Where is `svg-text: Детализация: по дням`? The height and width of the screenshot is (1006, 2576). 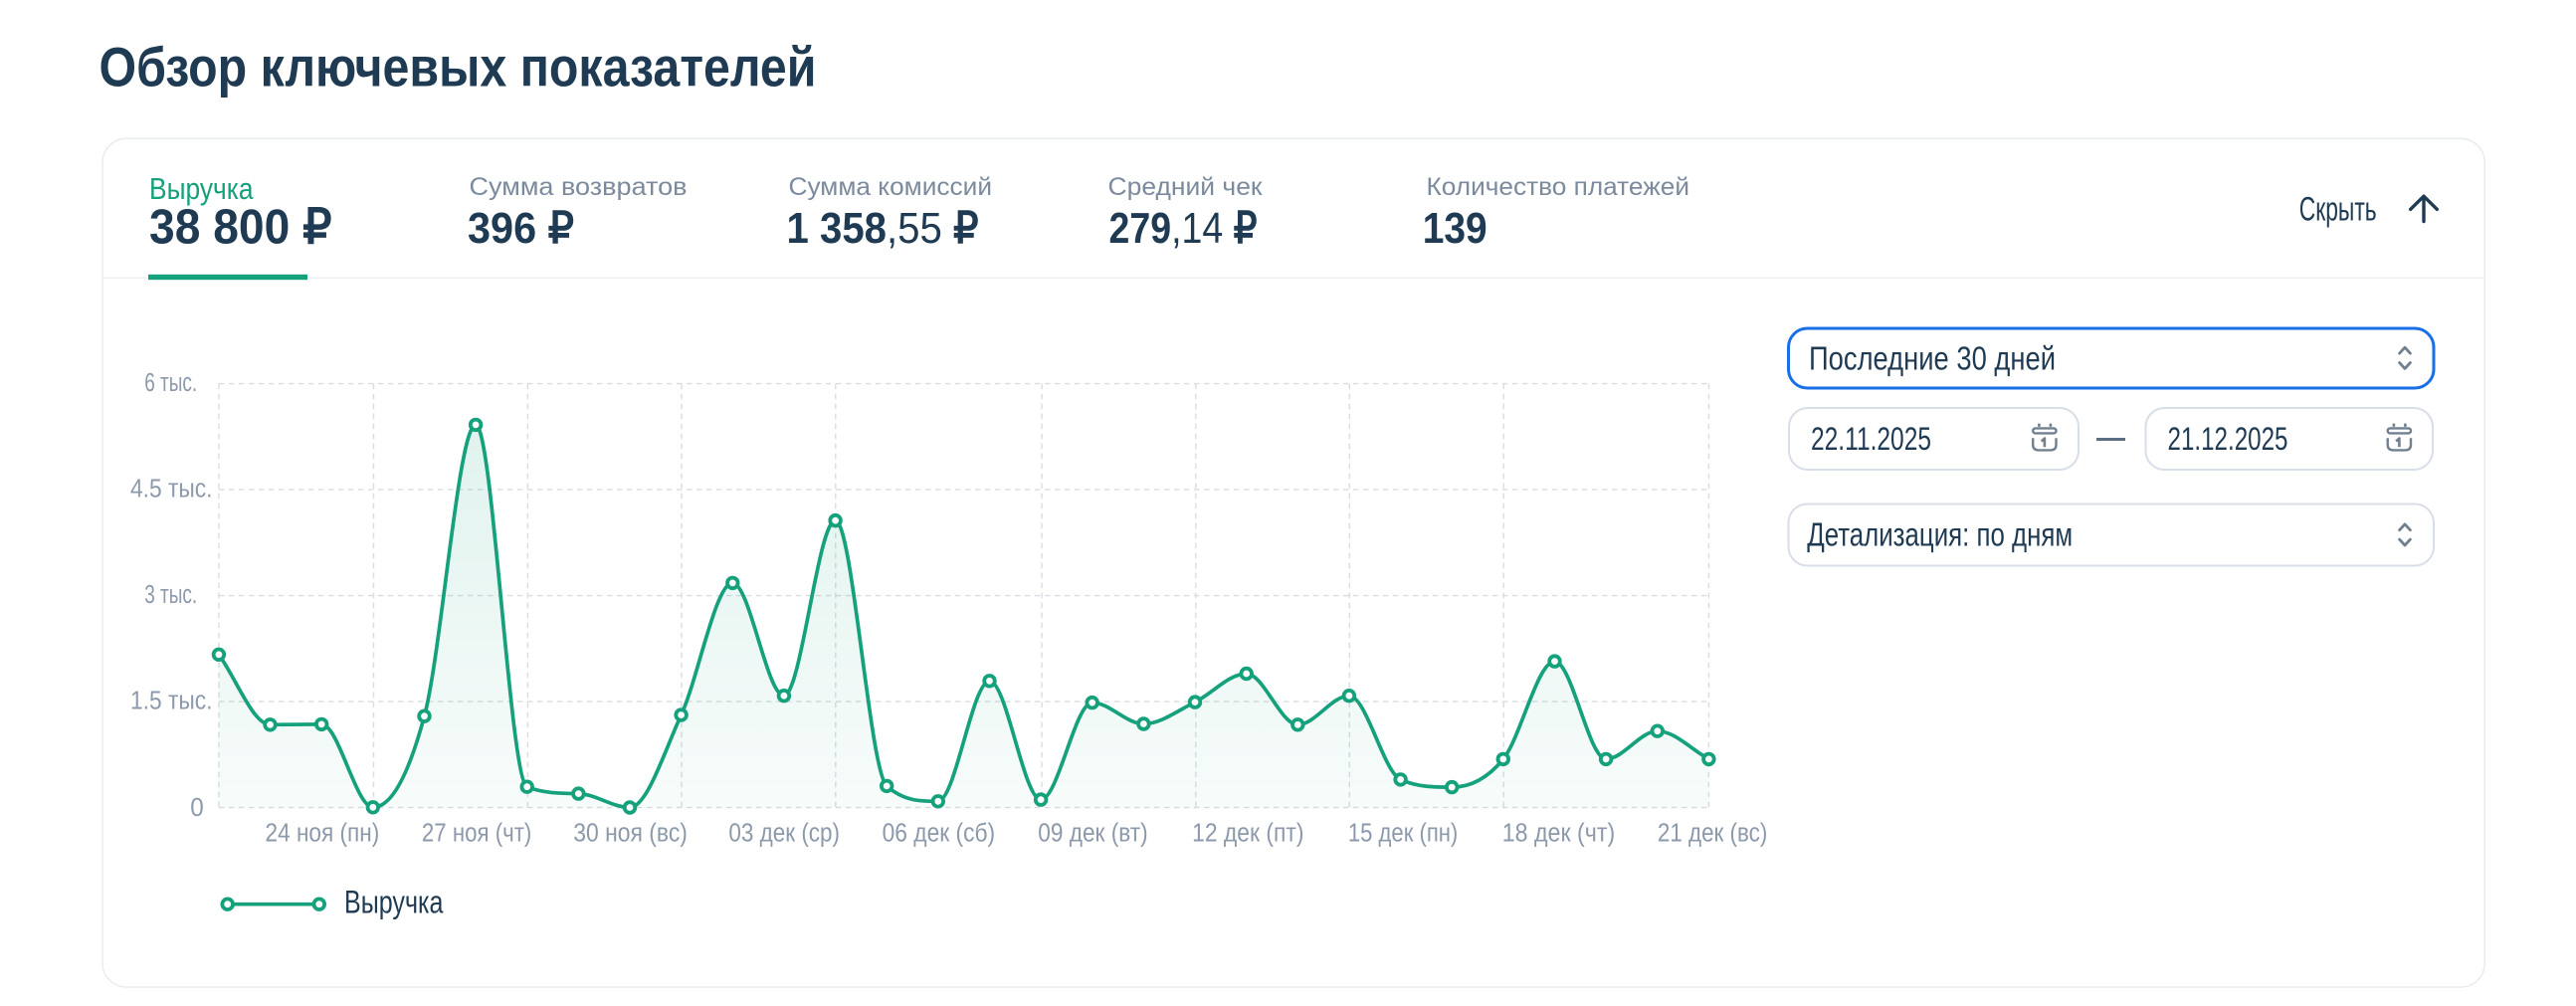
svg-text: Детализация: по дням is located at coordinates (1940, 533).